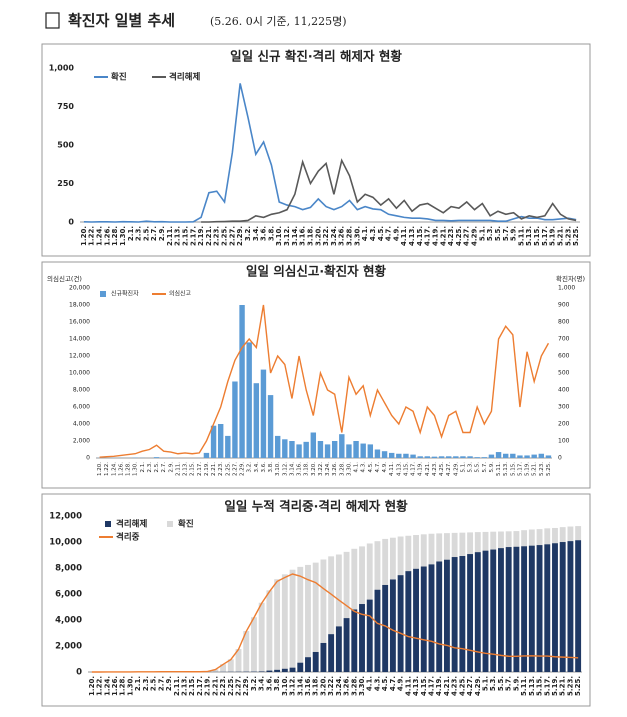 This screenshot has width=627, height=717. I want to click on tick-label: 600, so click(564, 356).